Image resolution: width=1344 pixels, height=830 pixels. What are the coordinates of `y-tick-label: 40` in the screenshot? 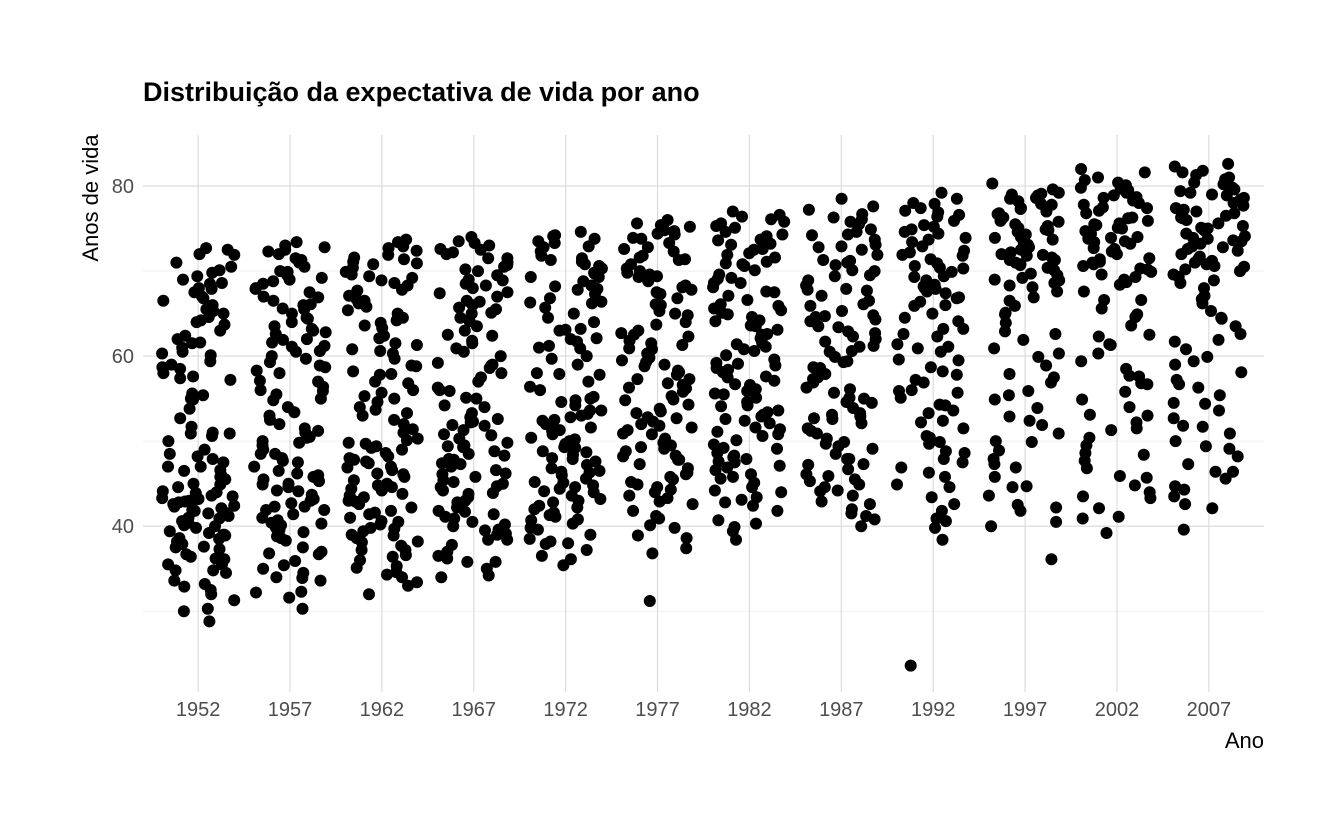 It's located at (123, 527).